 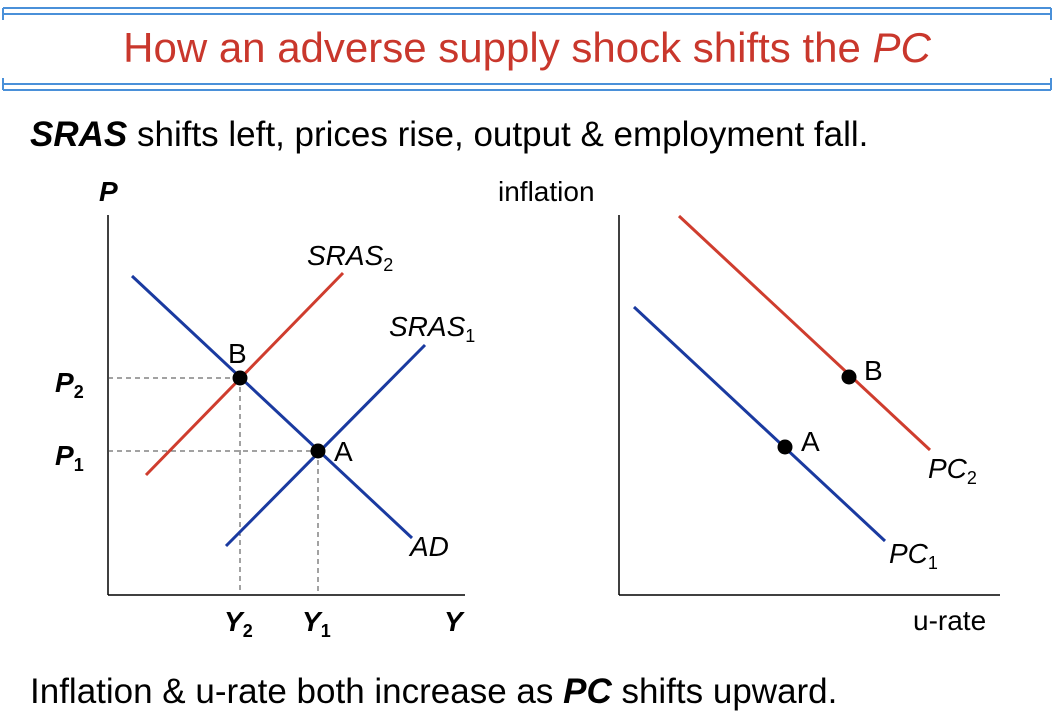 What do you see at coordinates (498, 47) in the screenshot?
I see `title-text: How an adverse supply shock shifts the` at bounding box center [498, 47].